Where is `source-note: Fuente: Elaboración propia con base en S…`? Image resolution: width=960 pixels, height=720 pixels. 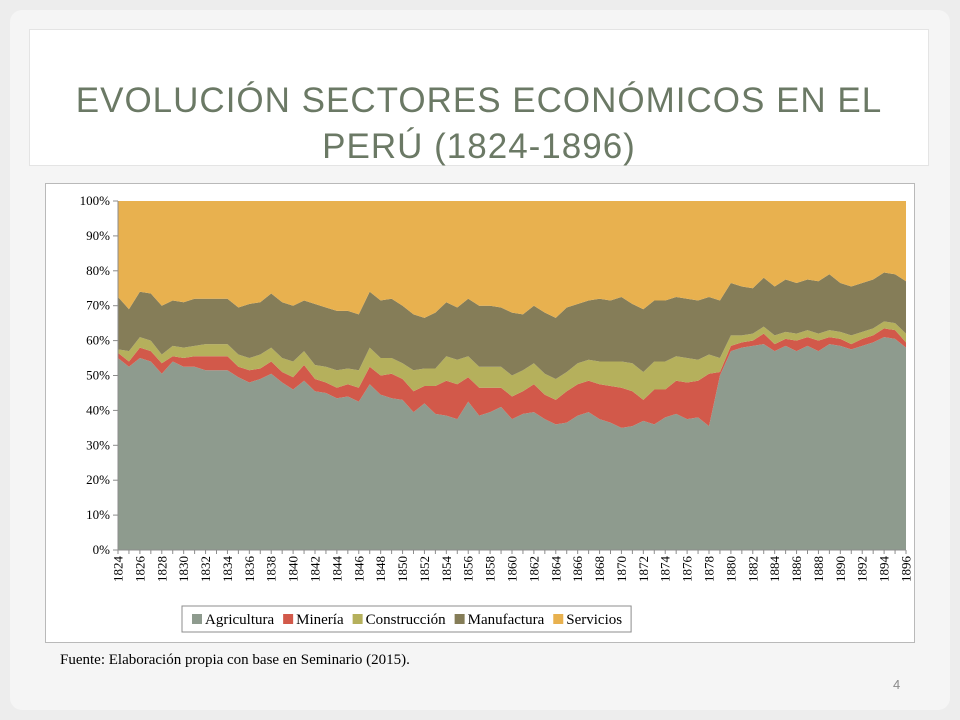 source-note: Fuente: Elaboración propia con base en S… is located at coordinates (235, 660).